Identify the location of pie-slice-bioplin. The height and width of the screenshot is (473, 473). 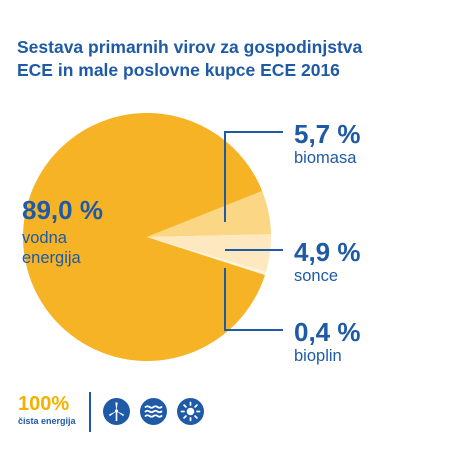
(206, 256).